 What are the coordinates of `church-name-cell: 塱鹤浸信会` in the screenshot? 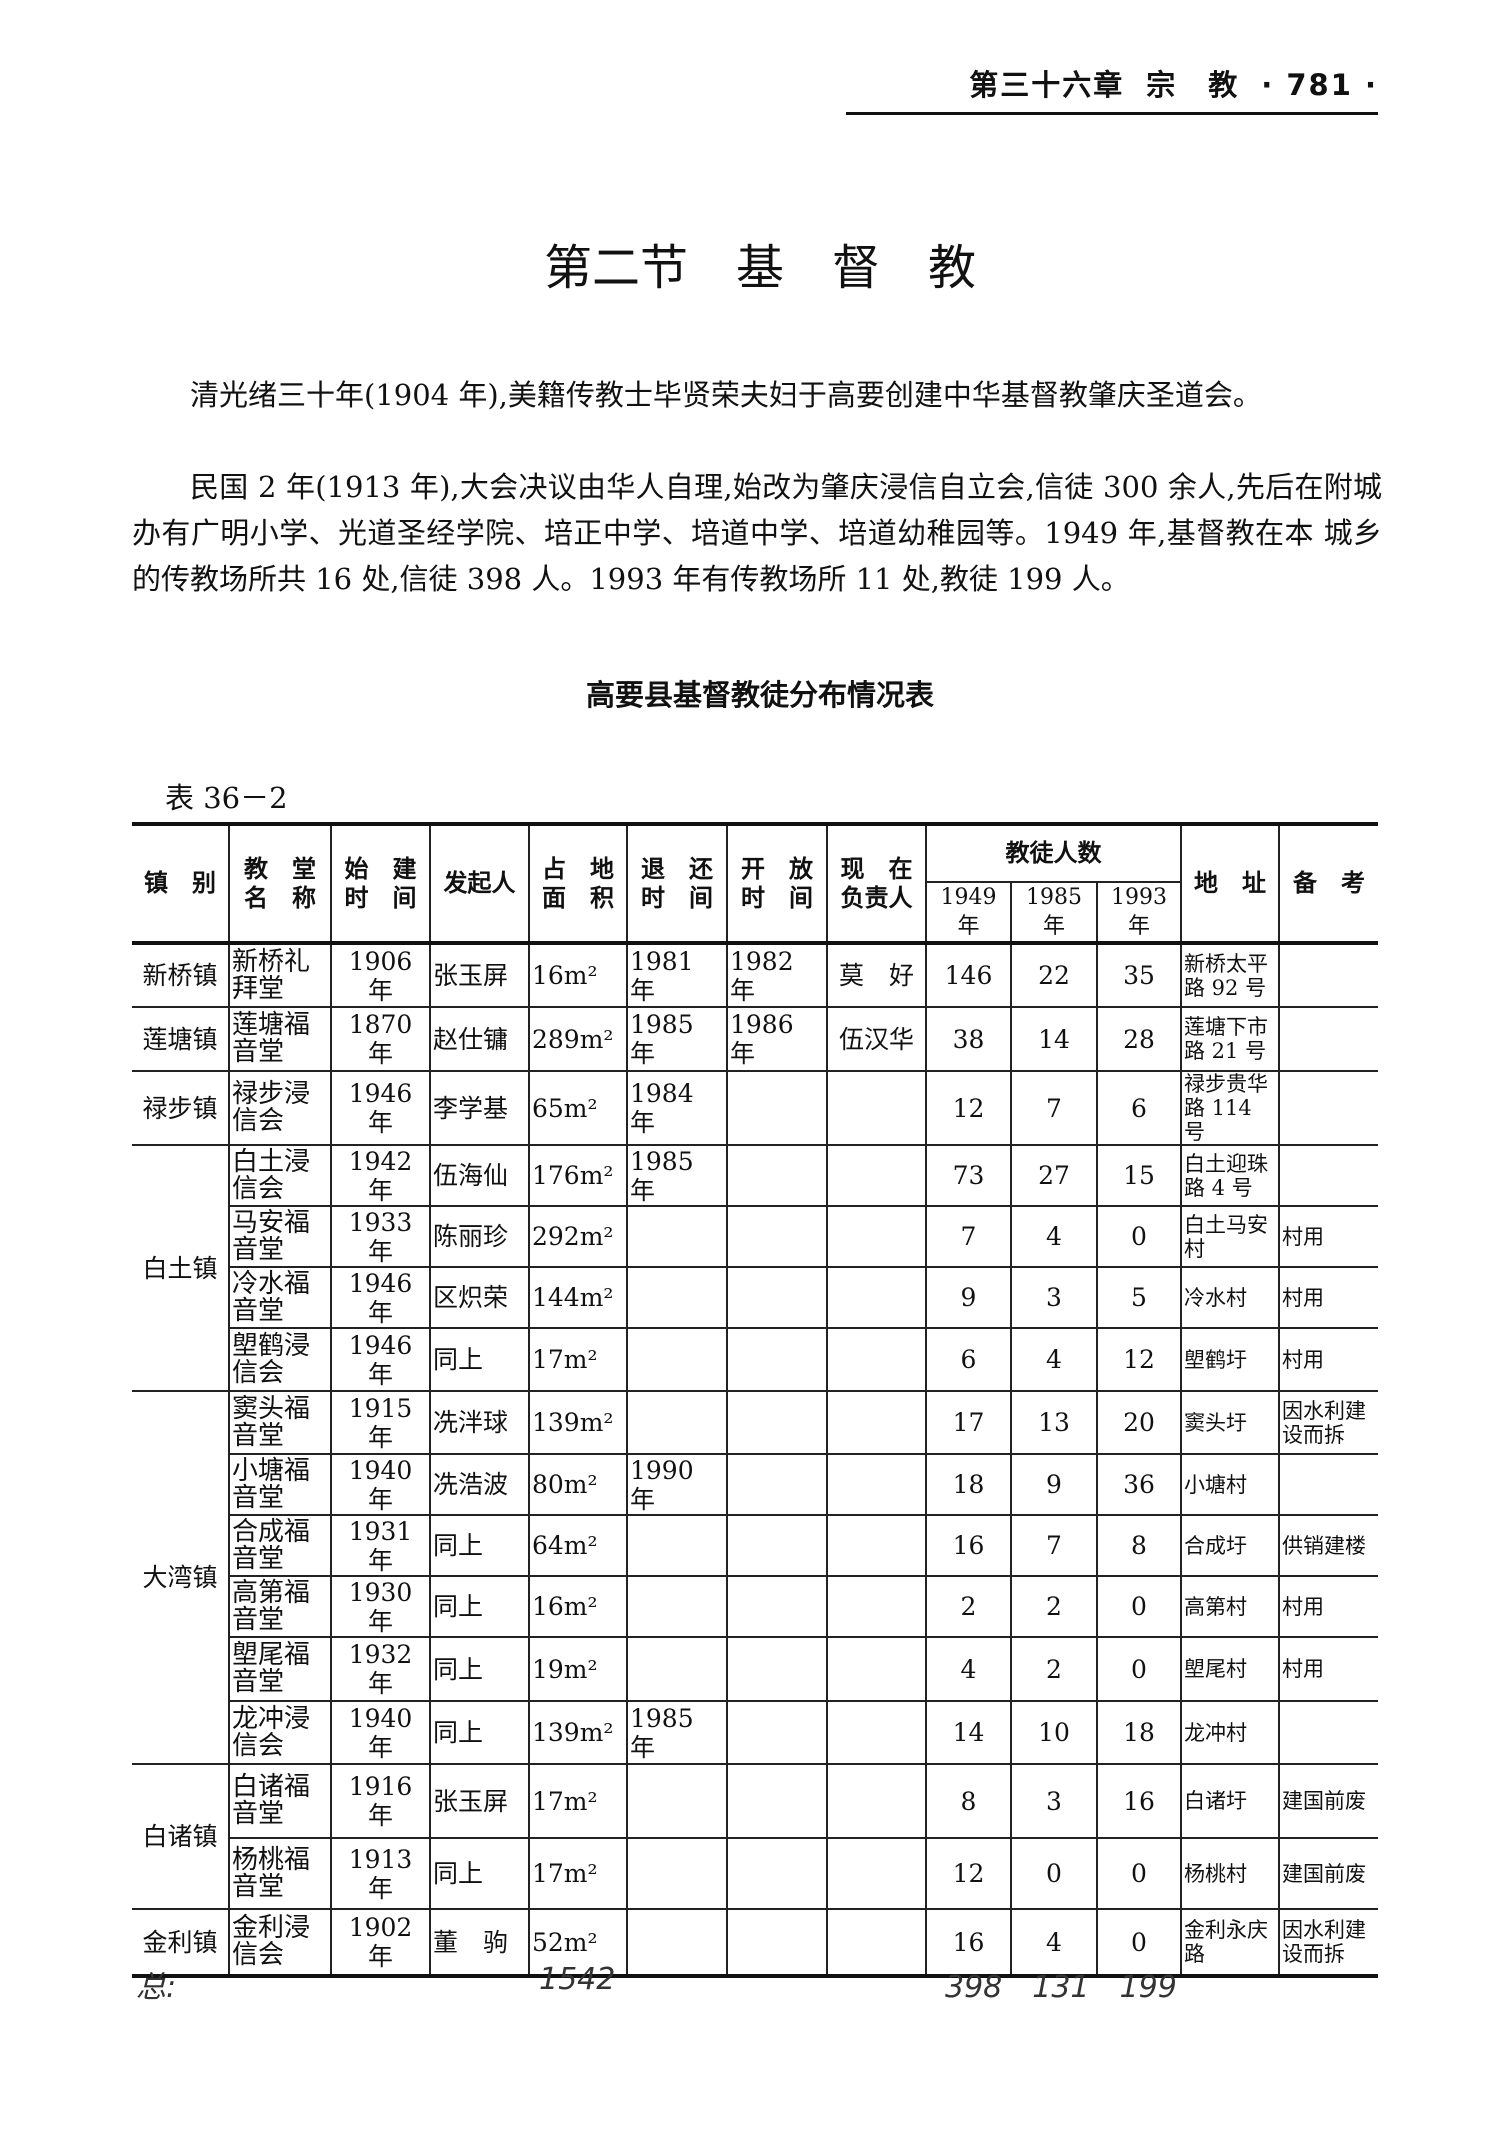 It's located at (280, 1359).